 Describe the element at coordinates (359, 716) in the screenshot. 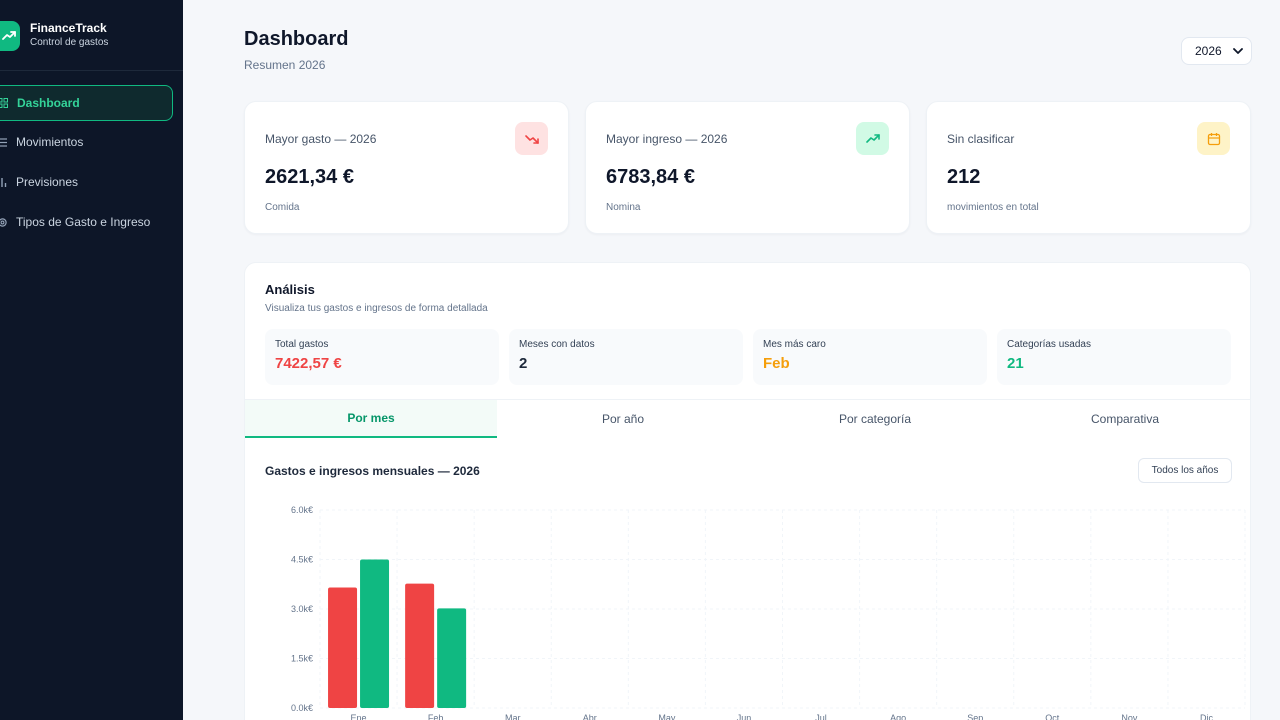

I see `x-tick-label: Ene` at that location.